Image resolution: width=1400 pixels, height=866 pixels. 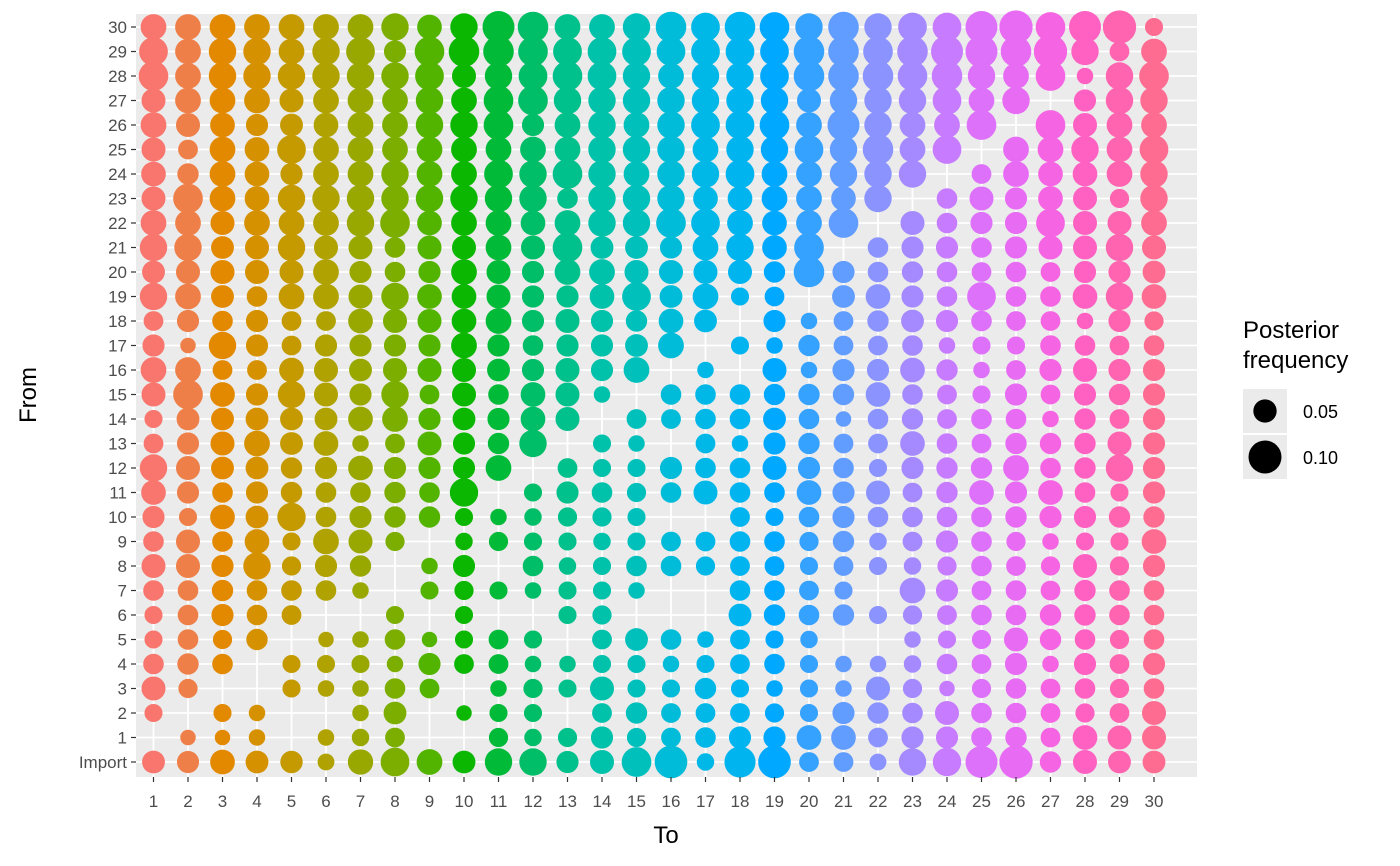 What do you see at coordinates (878, 801) in the screenshot?
I see `x-tick-label: 22` at bounding box center [878, 801].